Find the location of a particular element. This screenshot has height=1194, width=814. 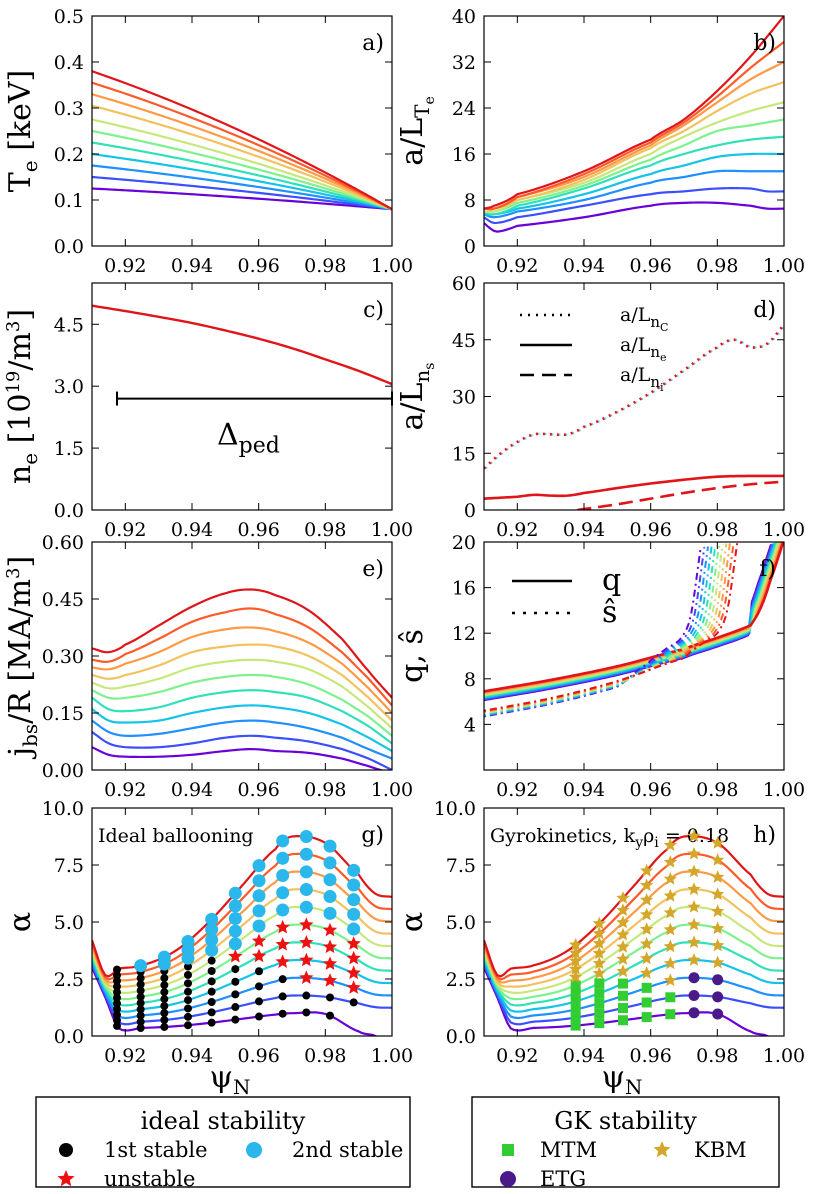

y-tick-label: 16 is located at coordinates (464, 155).